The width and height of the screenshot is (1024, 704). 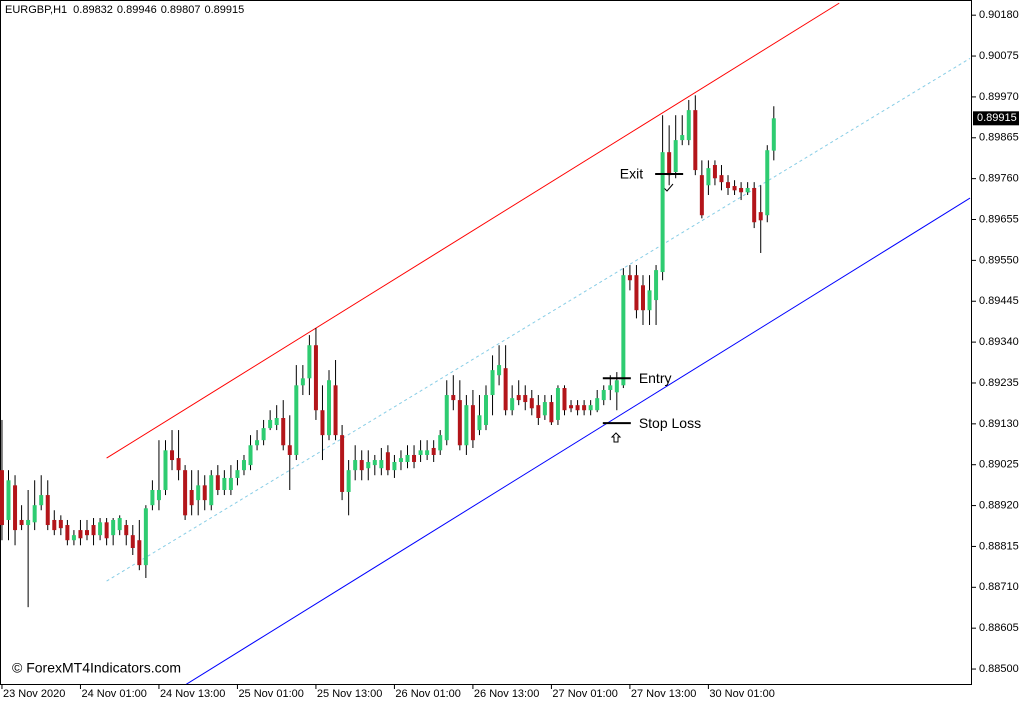 What do you see at coordinates (192, 694) in the screenshot?
I see `x-tick-label: 24 Nov 13:00` at bounding box center [192, 694].